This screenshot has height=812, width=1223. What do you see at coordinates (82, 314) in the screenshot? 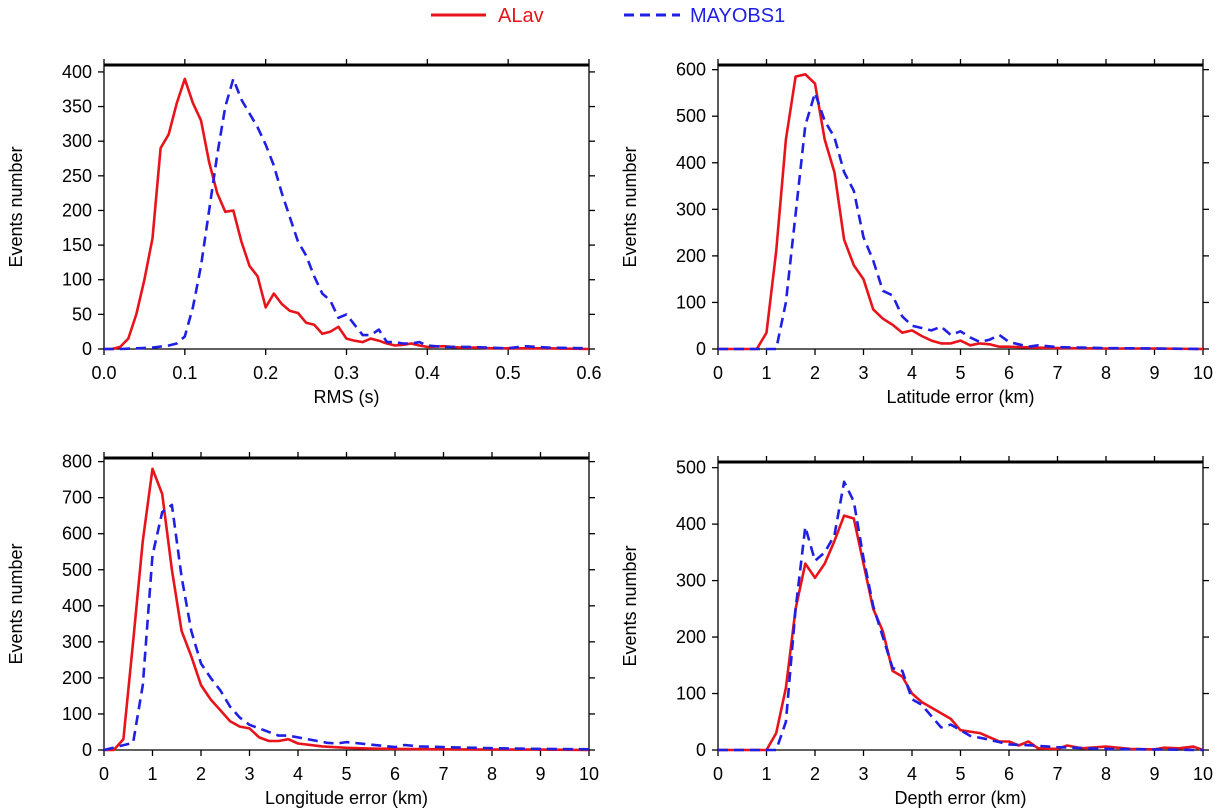
I see `y-tick-label: 50` at bounding box center [82, 314].